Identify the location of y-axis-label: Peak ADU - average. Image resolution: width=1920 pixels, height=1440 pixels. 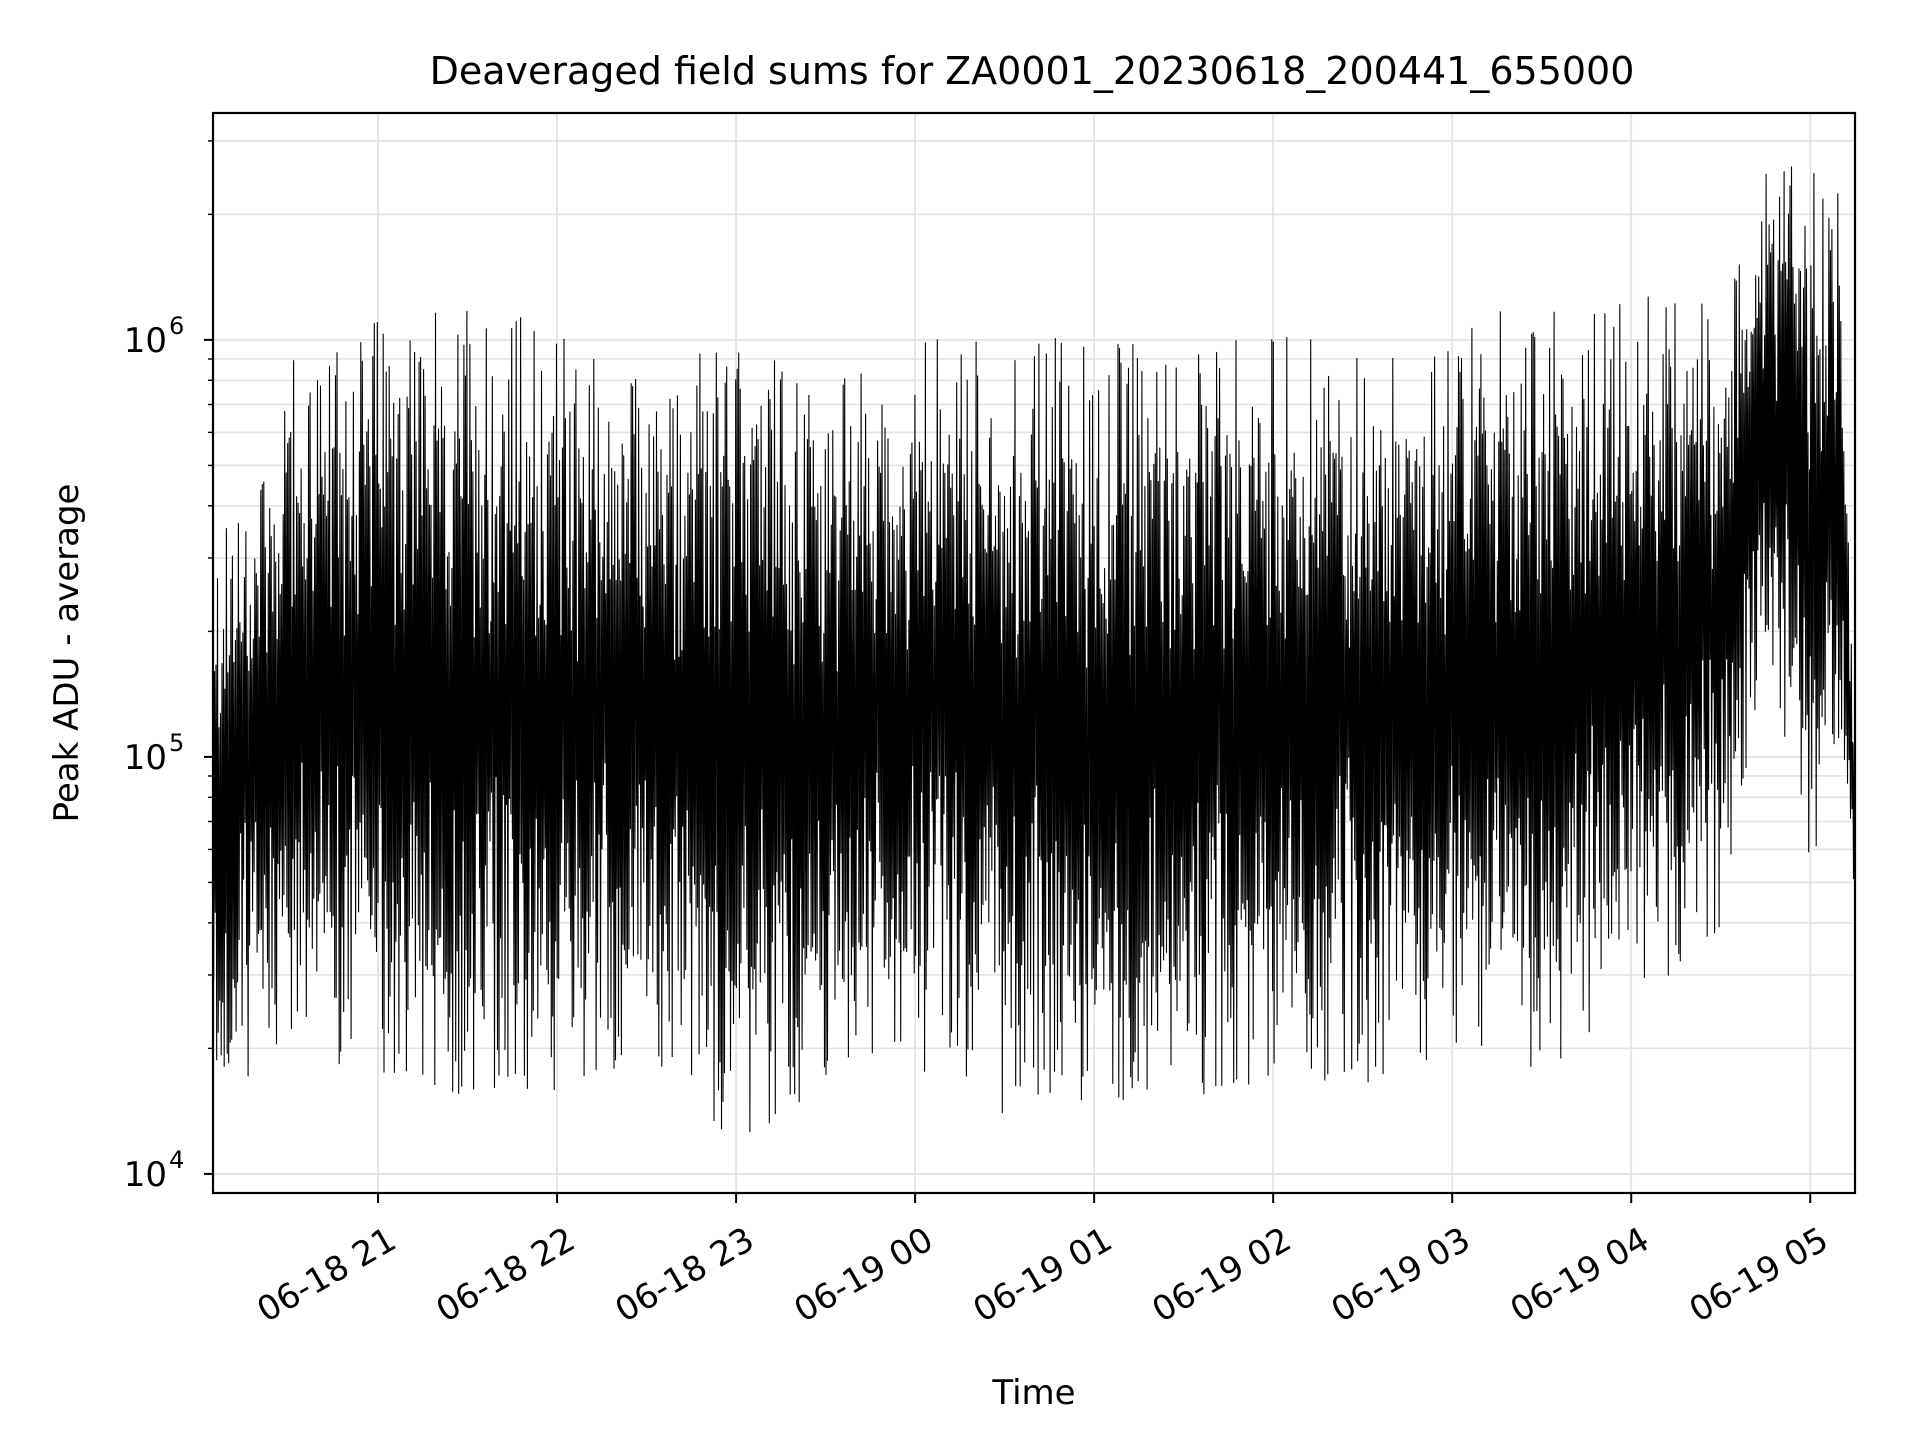
(67, 653).